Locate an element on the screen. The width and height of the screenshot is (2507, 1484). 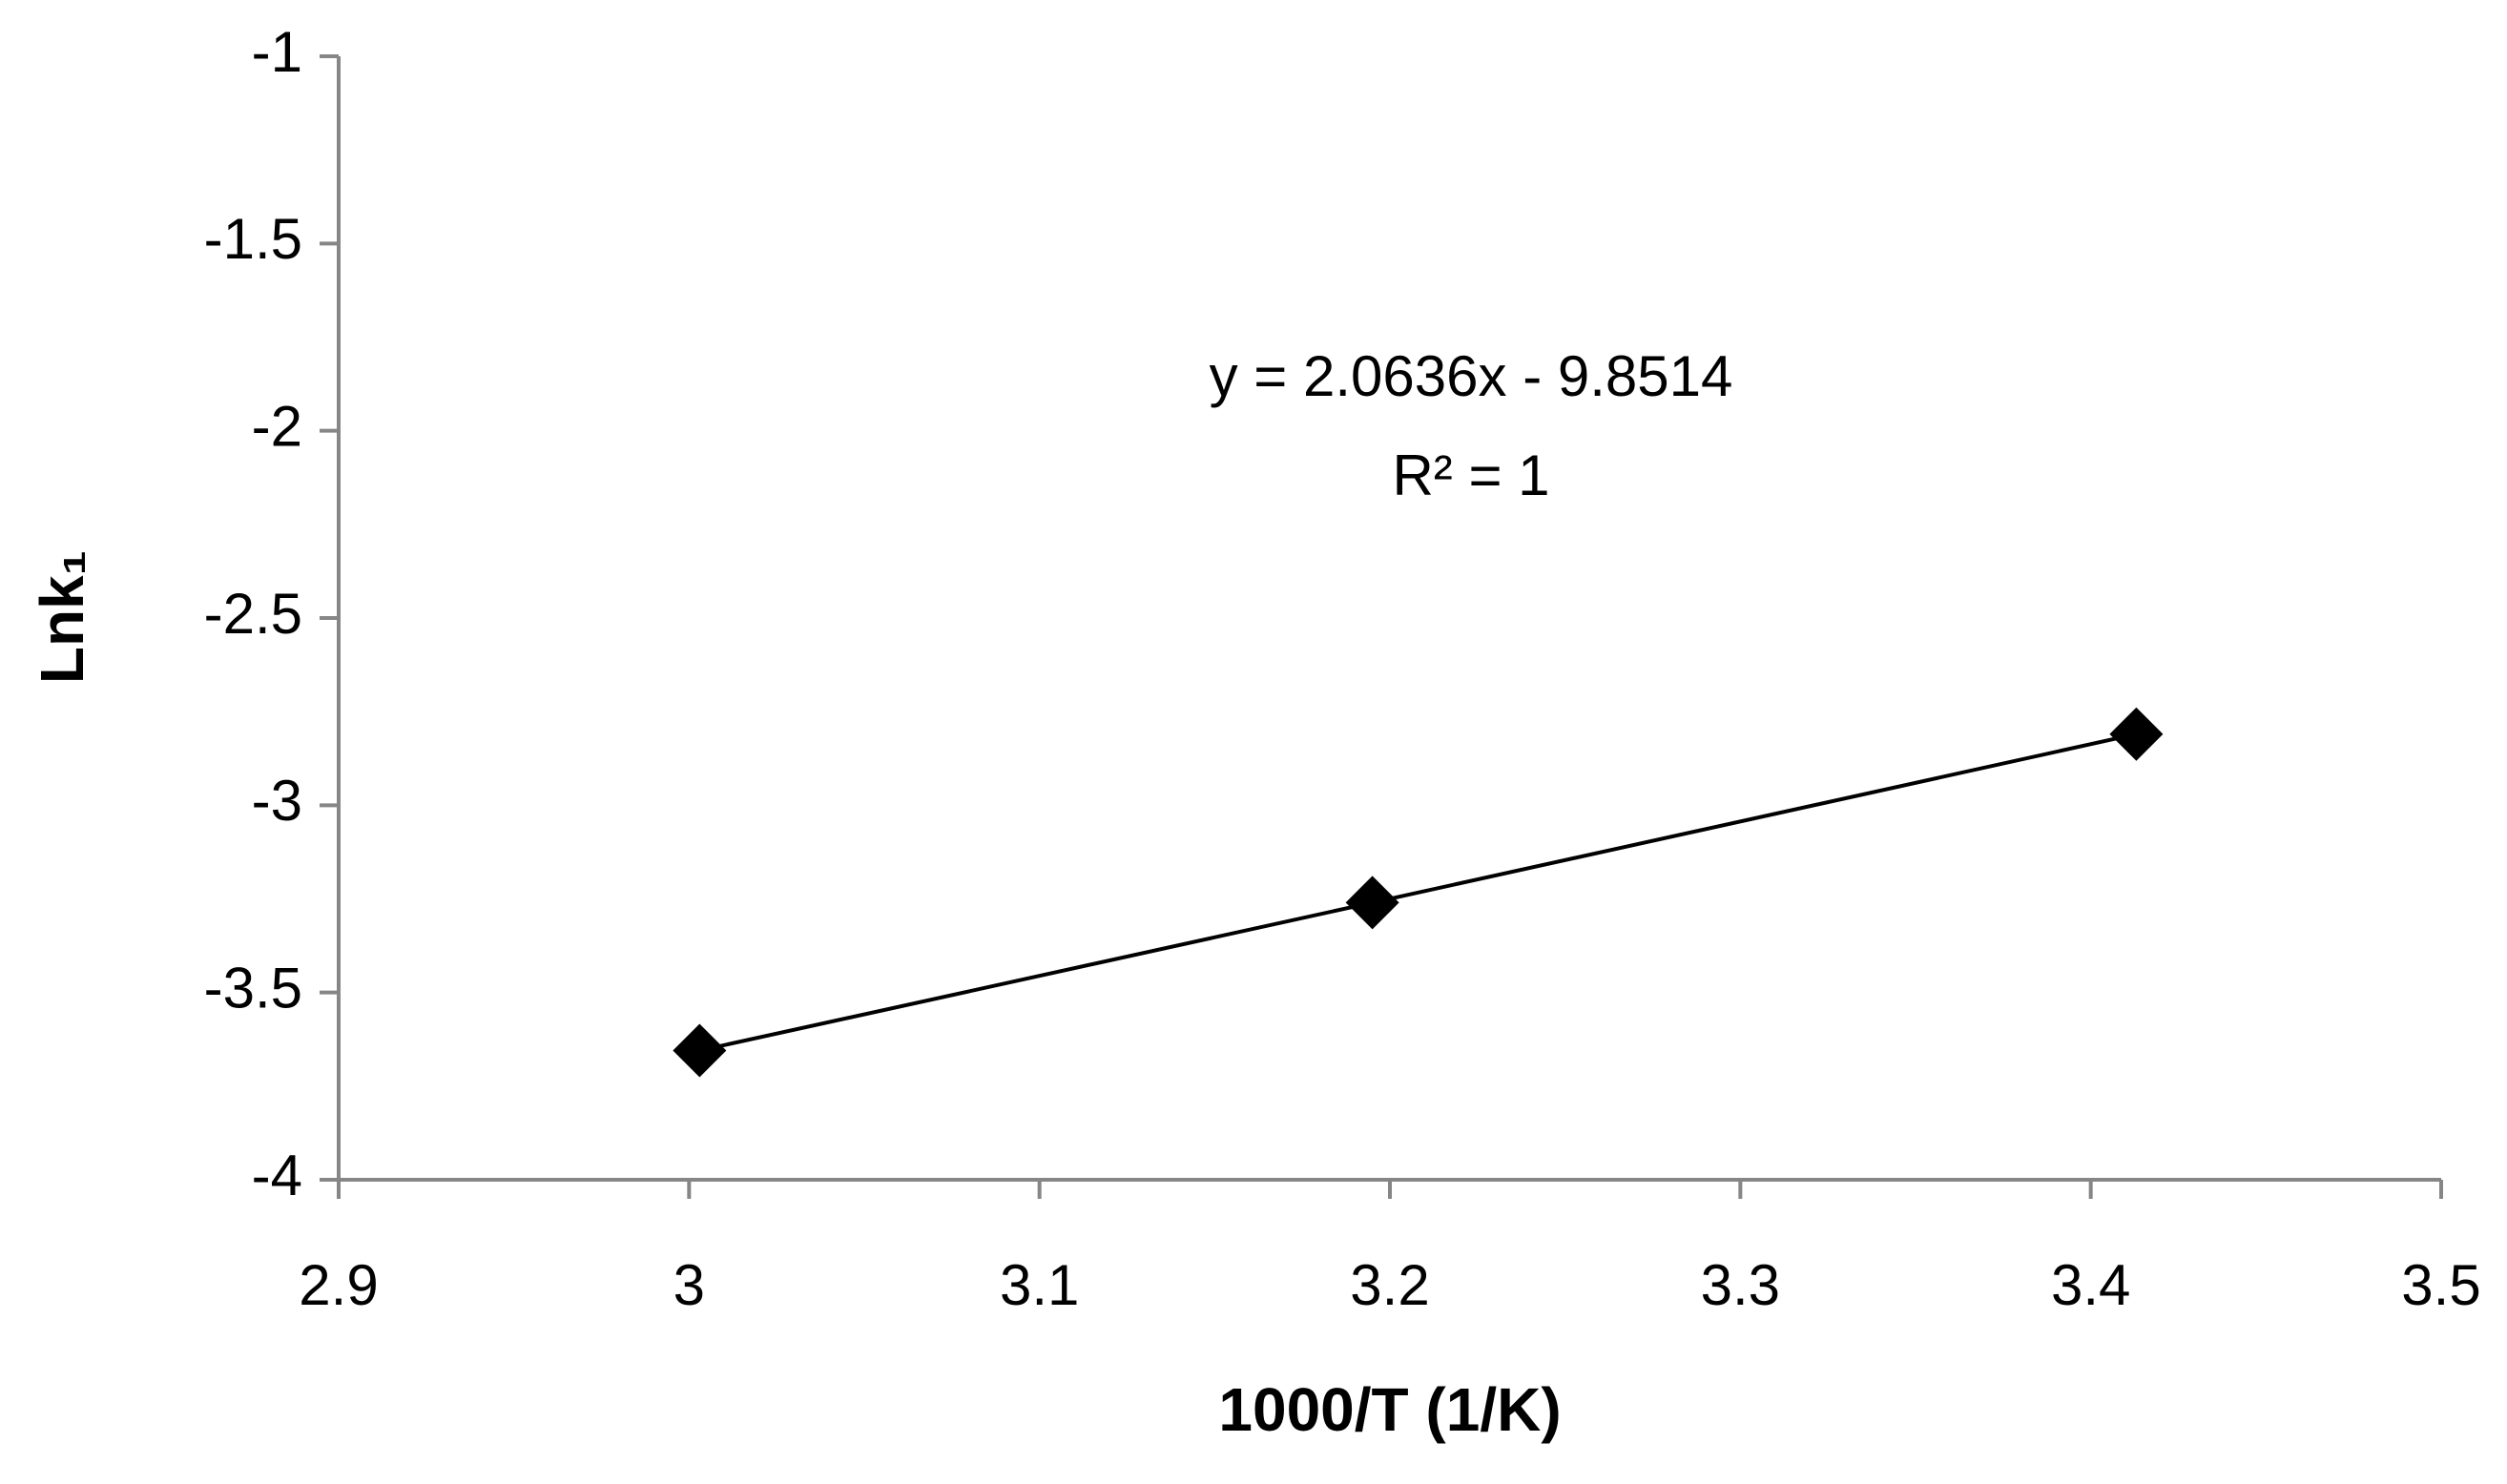
y-tick-label: -2 is located at coordinates (277, 427).